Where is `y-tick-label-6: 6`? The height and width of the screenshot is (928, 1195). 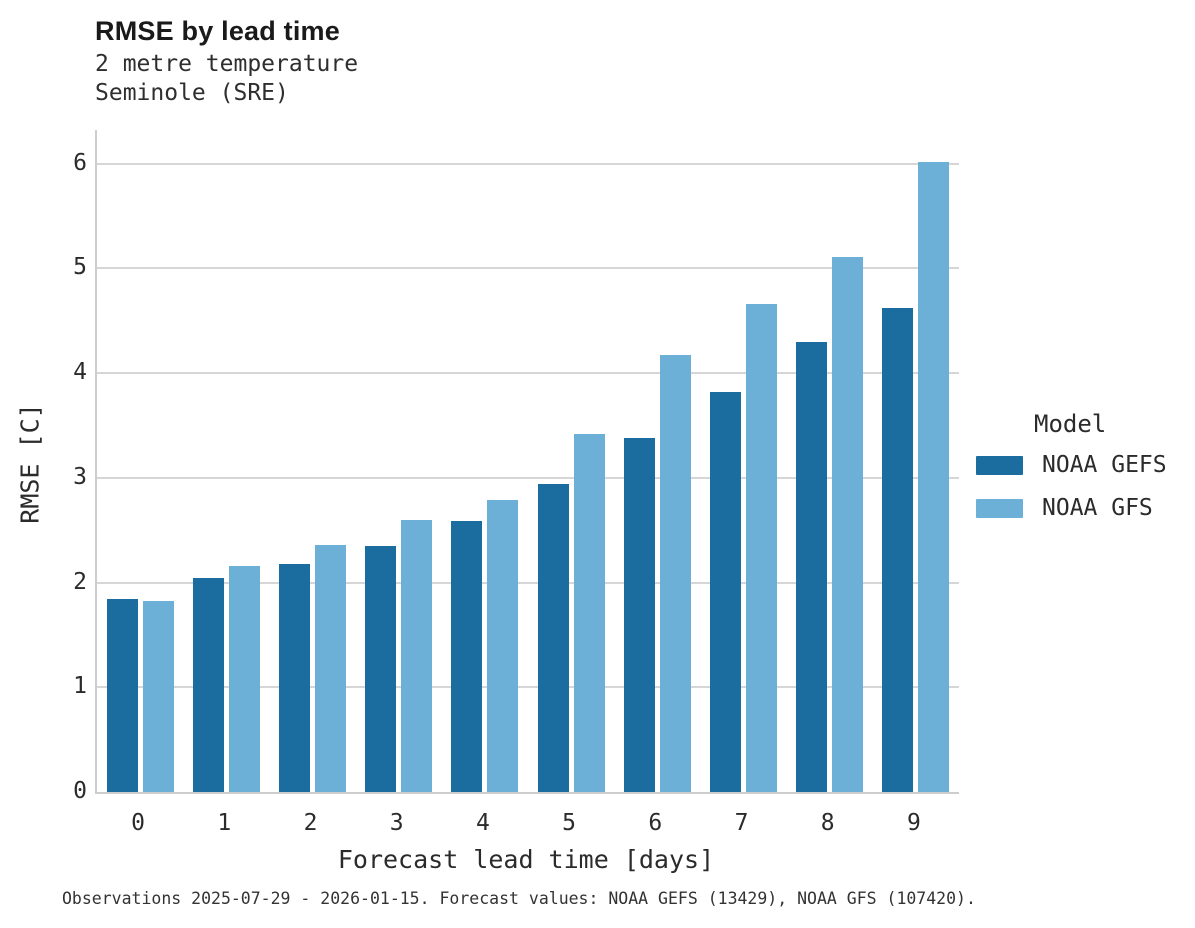
y-tick-label-6: 6 is located at coordinates (80, 162).